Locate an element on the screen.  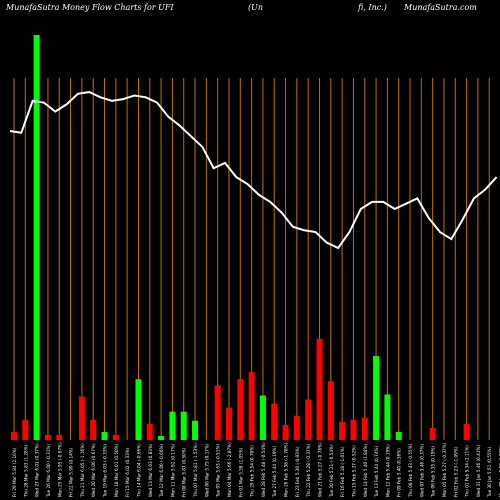
x-tick-label-5: Fri 22 Mar 5.99 (0.14%) is located at coordinates (71, 472).